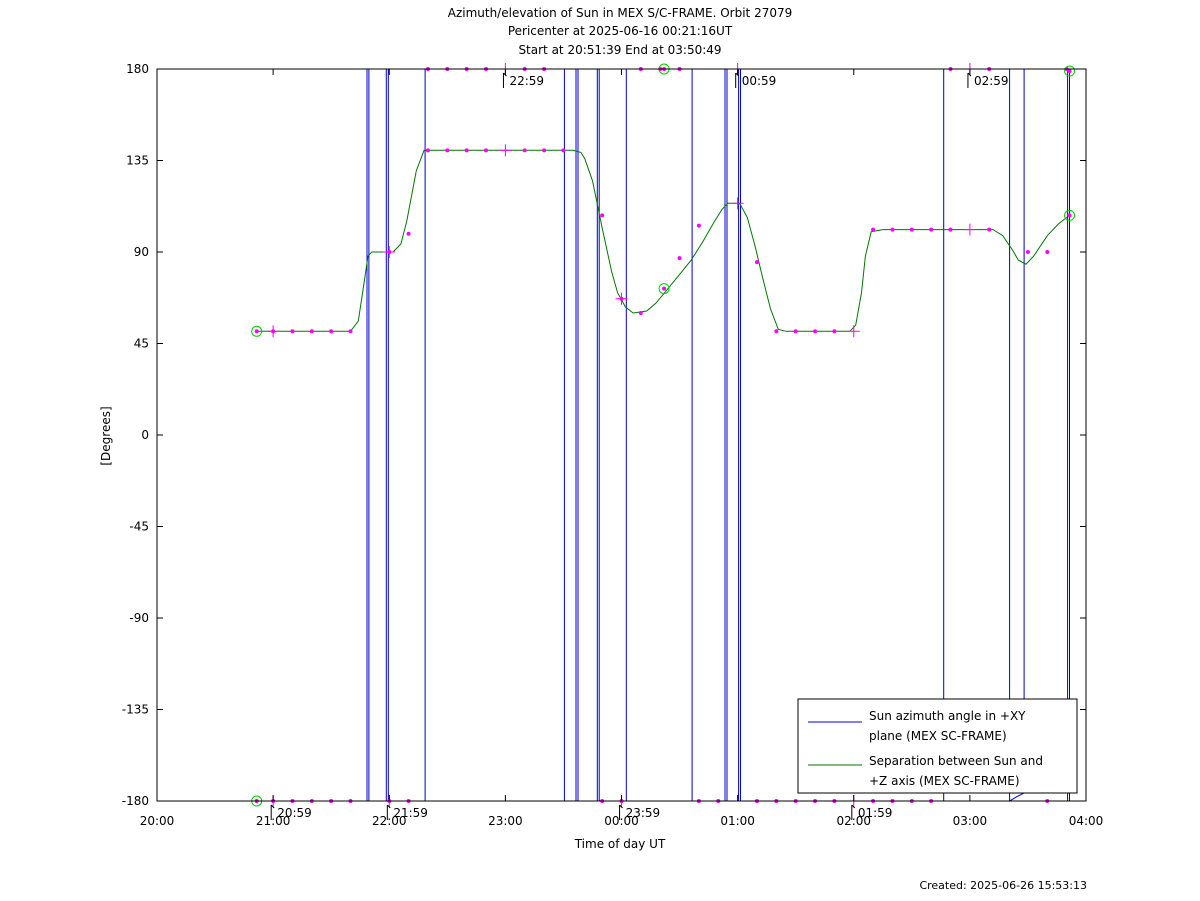 Image resolution: width=1200 pixels, height=901 pixels. Describe the element at coordinates (1003, 885) in the screenshot. I see `created-timestamp: Created: 2025-06-26 15:53:13` at that location.